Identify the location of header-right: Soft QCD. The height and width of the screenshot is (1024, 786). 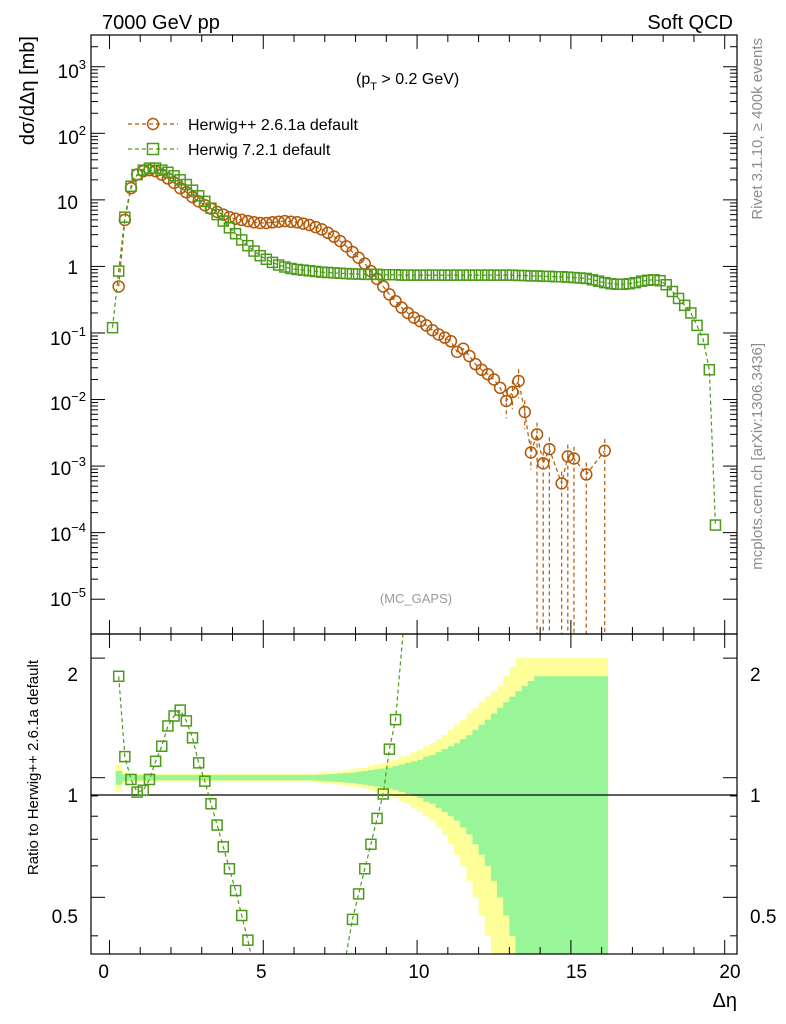
(690, 23).